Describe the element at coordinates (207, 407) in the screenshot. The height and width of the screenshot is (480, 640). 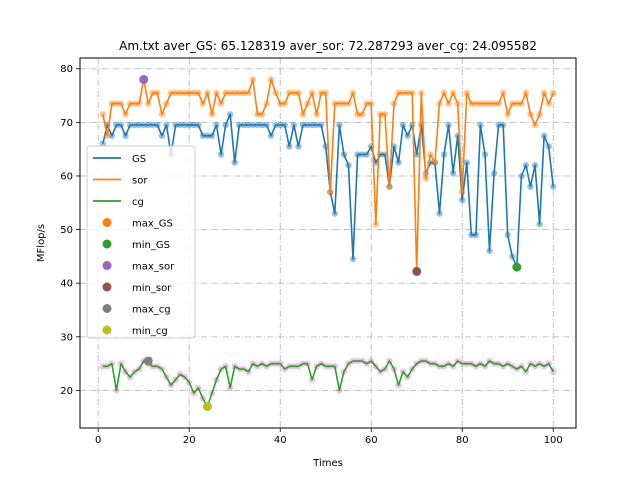
I see `min-cg-marker` at that location.